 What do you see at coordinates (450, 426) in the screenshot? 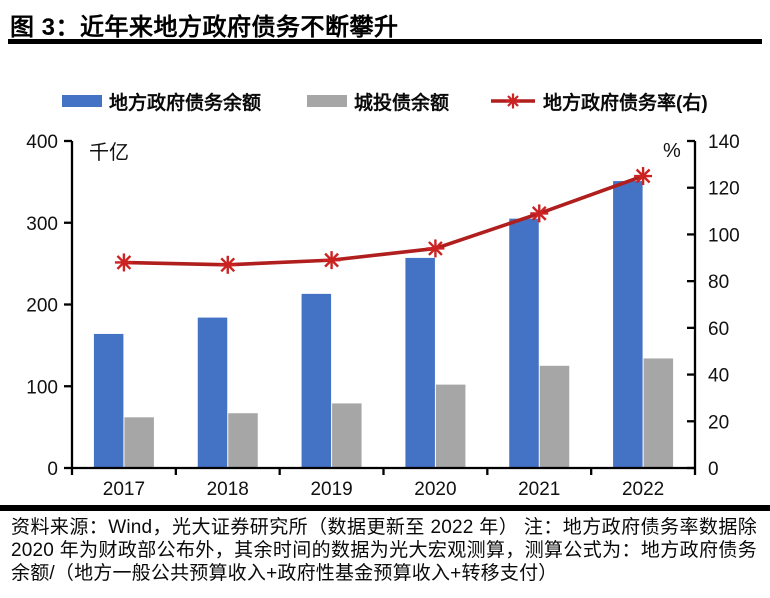
I see `bar-城投债余额-2020` at bounding box center [450, 426].